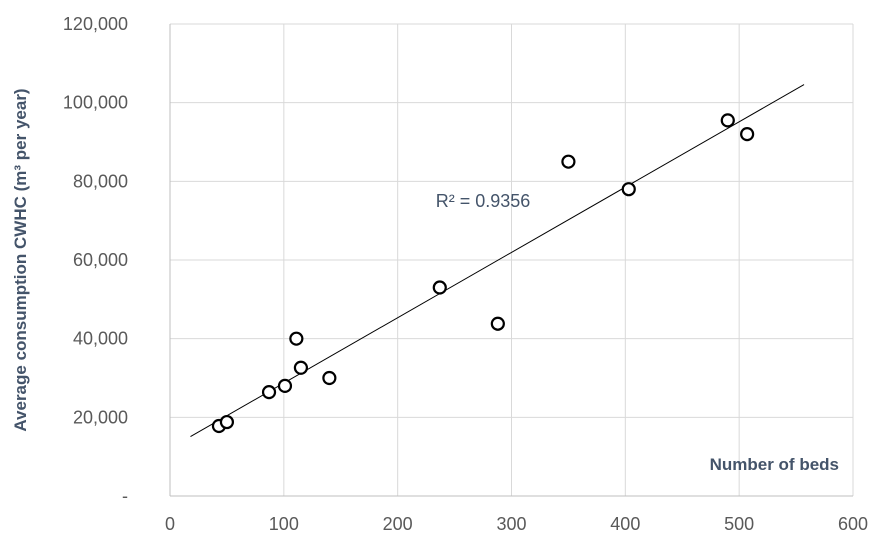 This screenshot has height=544, width=873. I want to click on x-tick-label: 0, so click(170, 524).